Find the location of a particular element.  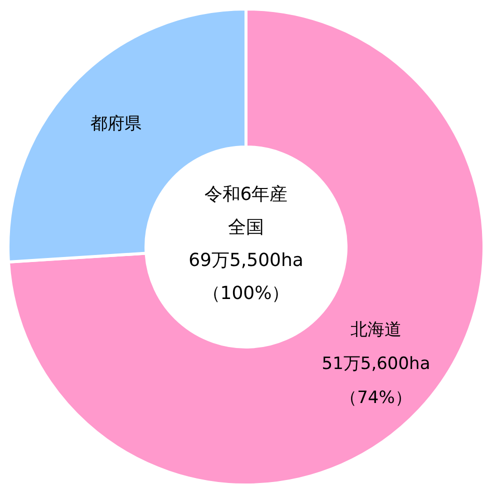

text: 69万5,500ha is located at coordinates (246, 260).